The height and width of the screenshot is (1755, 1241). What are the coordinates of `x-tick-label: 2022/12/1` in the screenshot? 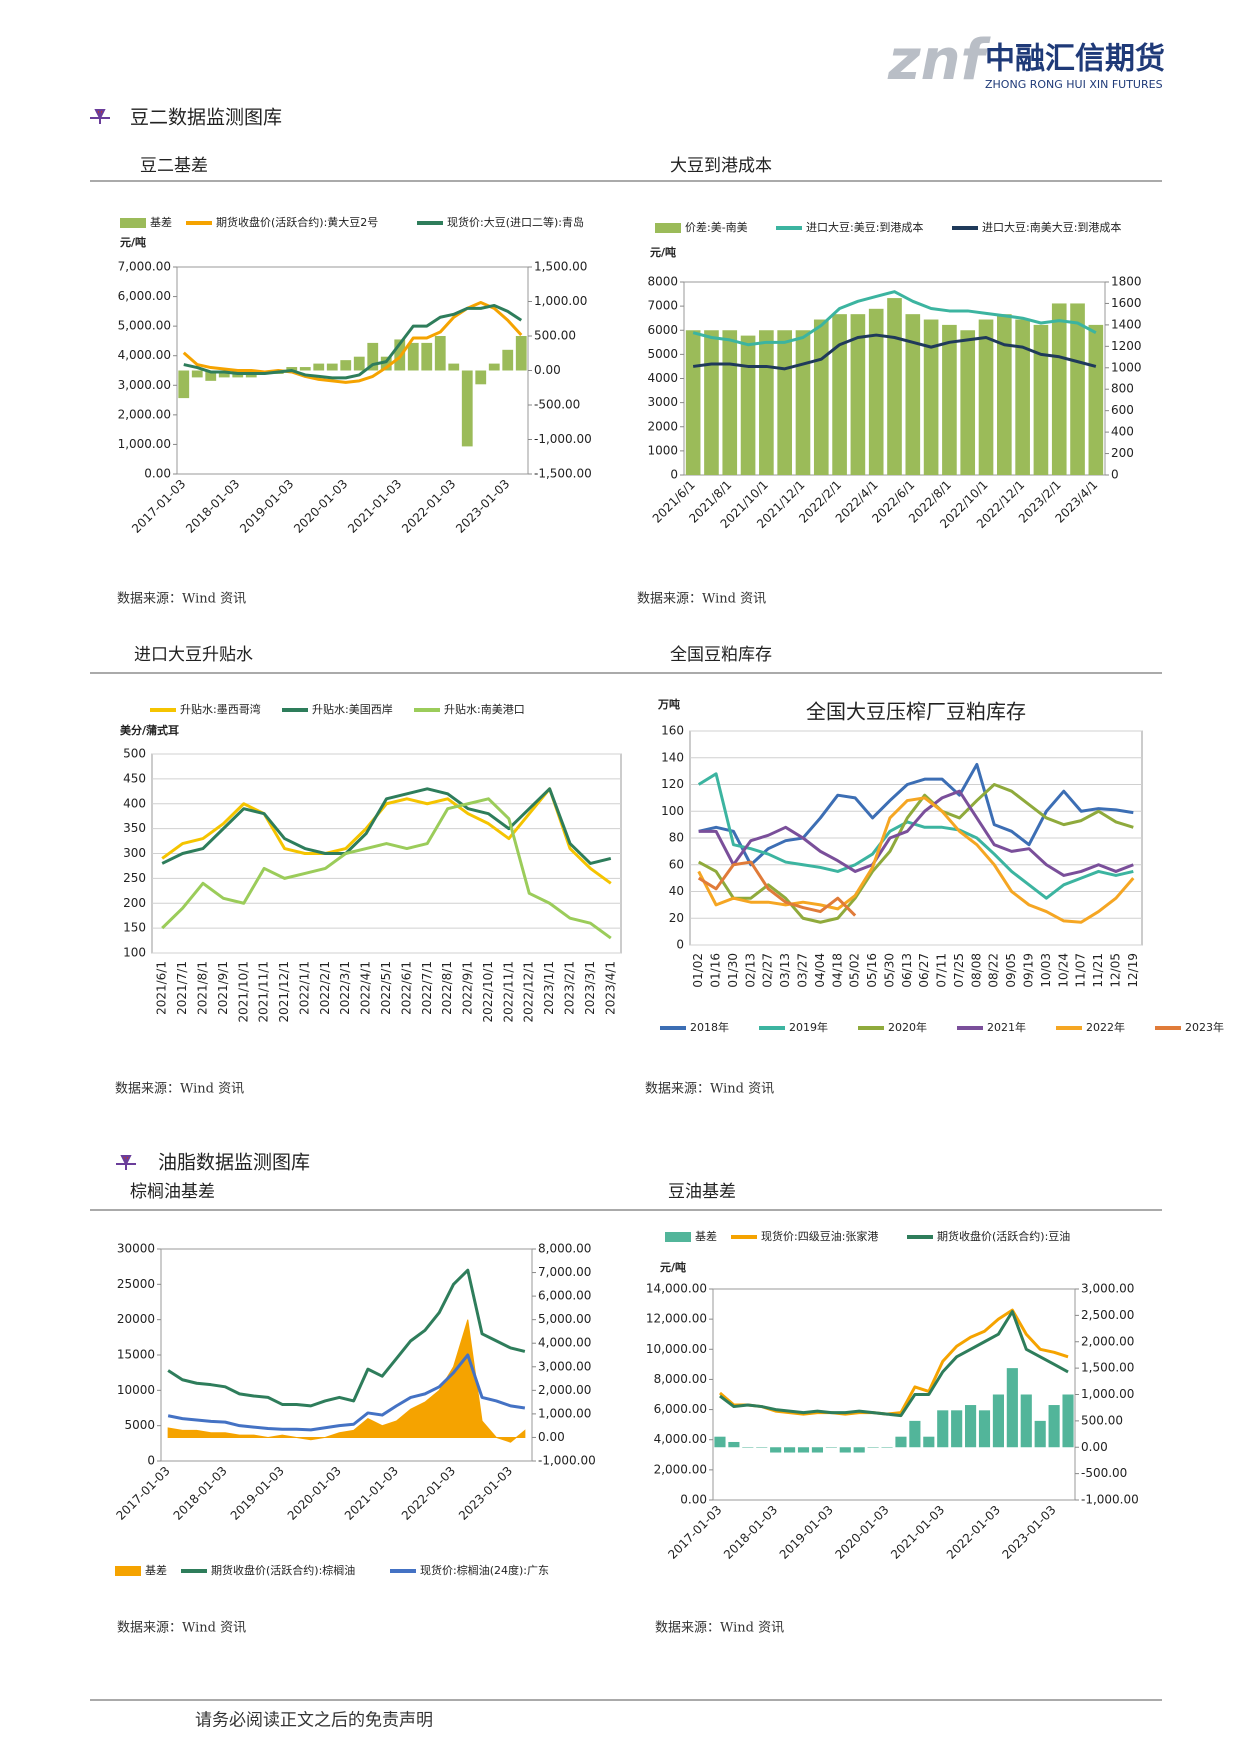 It's located at (529, 992).